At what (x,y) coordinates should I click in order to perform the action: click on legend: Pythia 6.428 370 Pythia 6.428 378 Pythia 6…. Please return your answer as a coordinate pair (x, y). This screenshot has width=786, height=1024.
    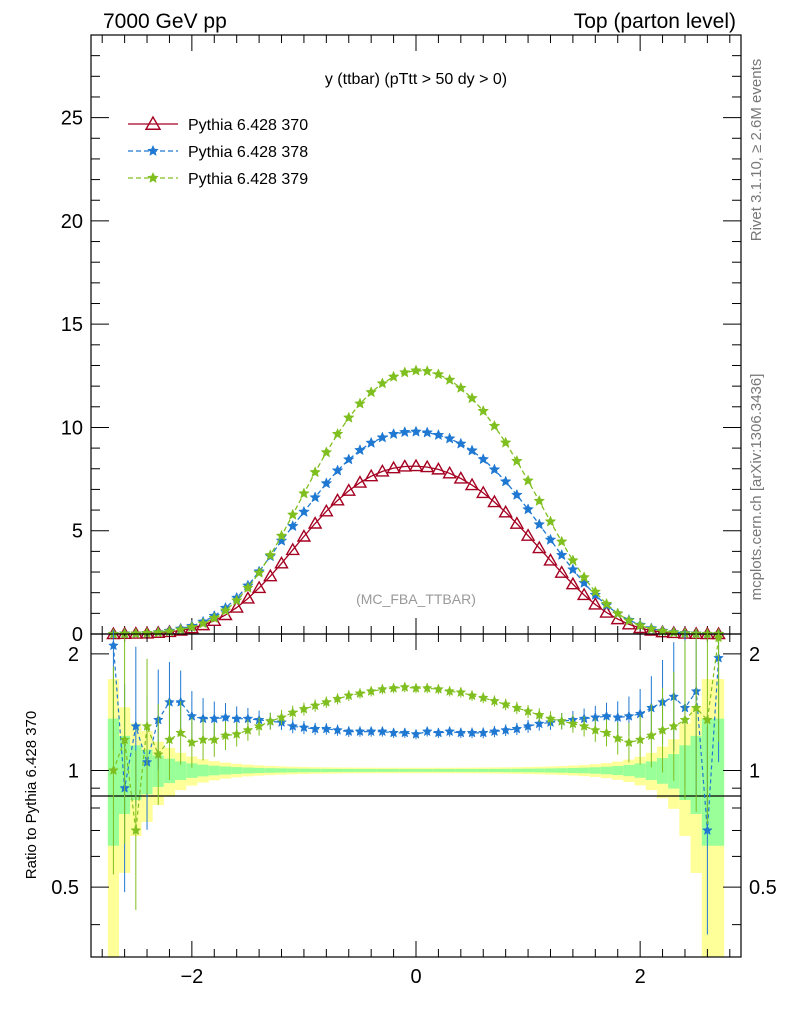
    Looking at the image, I should click on (218, 151).